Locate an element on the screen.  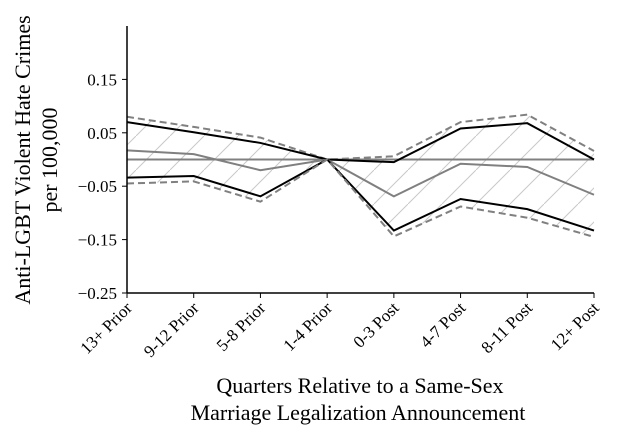
series-lower-inner-bound is located at coordinates (360, 195).